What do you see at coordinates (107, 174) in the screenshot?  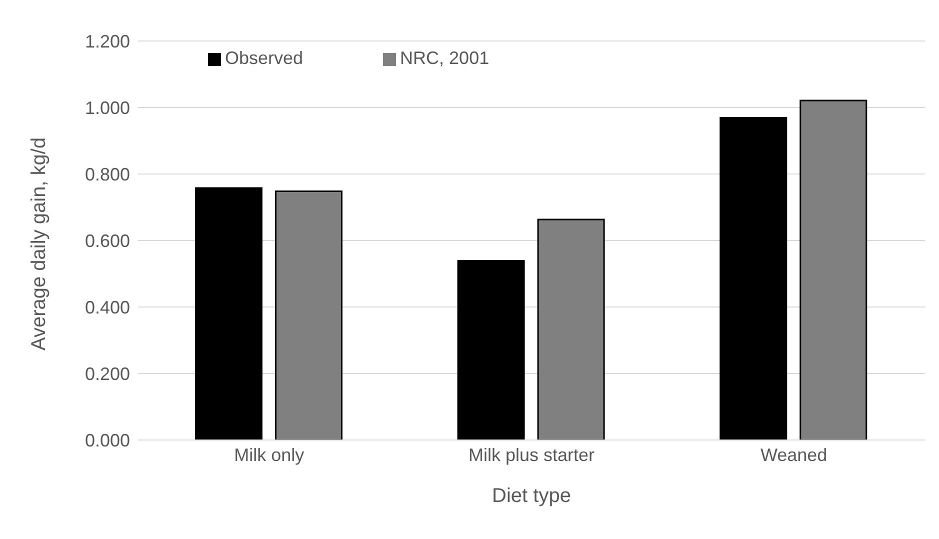 I see `y-tick-label: 0.800` at bounding box center [107, 174].